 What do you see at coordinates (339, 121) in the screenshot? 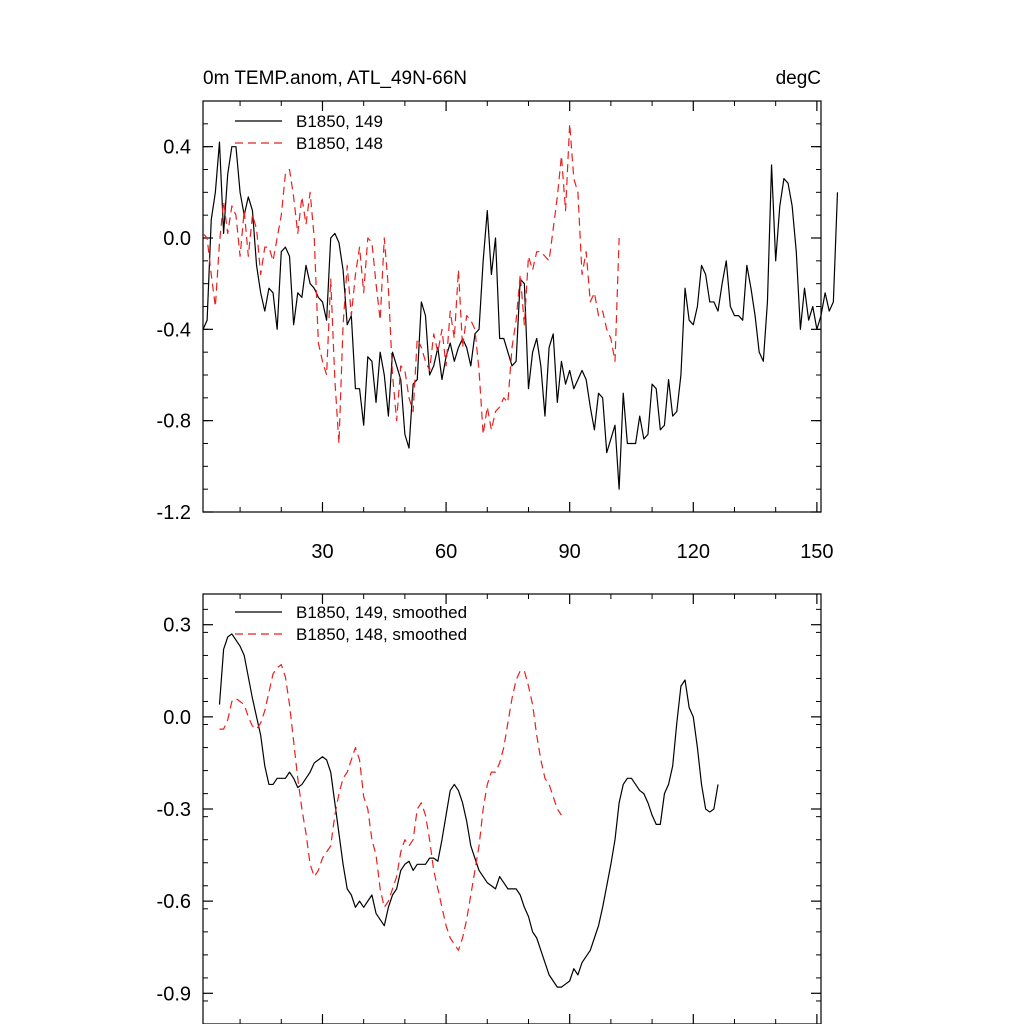
I see `legend-label-run149: B1850, 149` at bounding box center [339, 121].